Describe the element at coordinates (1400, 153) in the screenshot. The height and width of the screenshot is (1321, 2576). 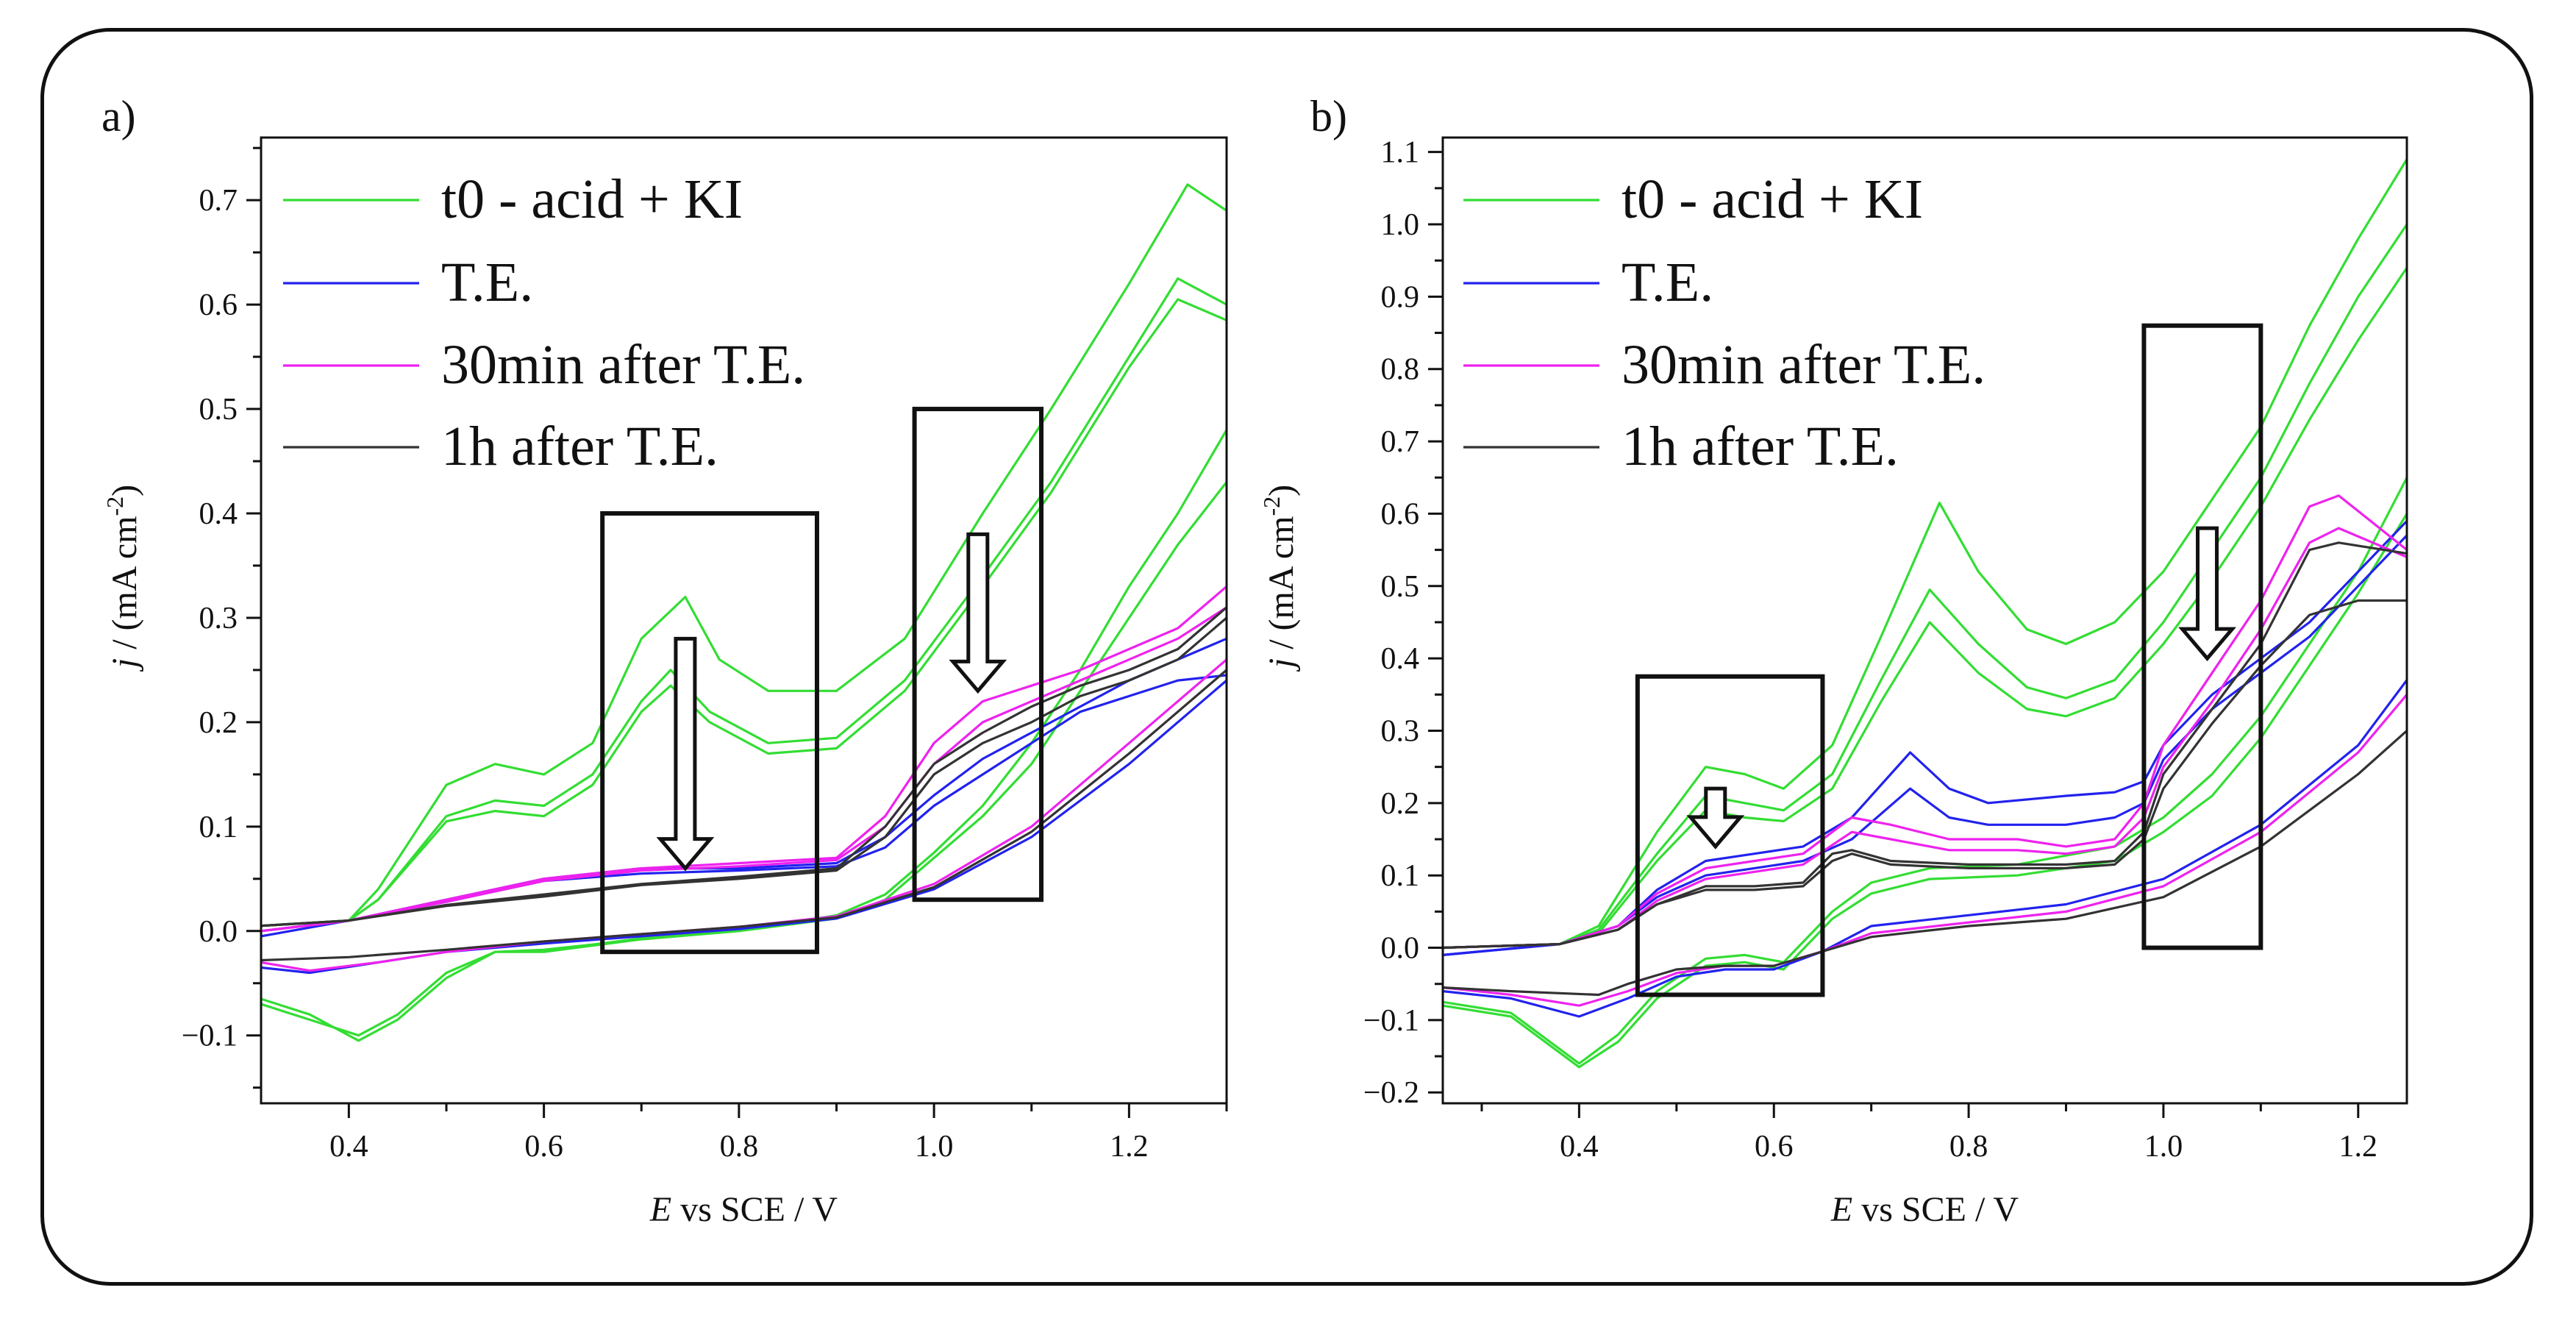
I see `y-tick-label: 1.1` at that location.